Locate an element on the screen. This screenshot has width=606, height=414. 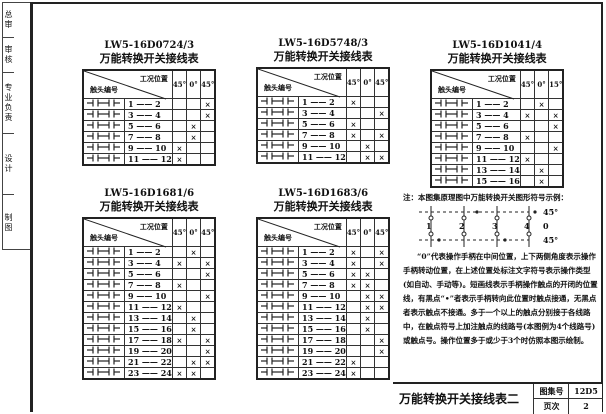
contact-to: 24 is located at coordinates (340, 372).